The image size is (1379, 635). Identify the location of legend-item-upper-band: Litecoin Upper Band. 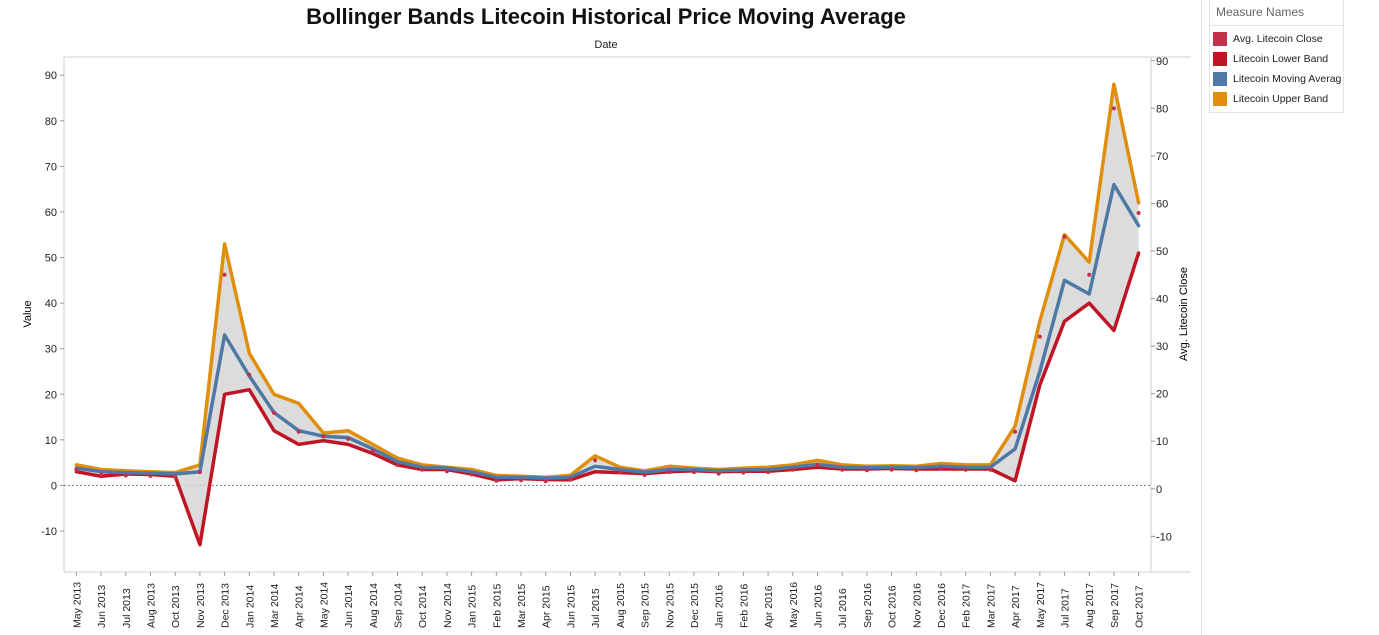
(1276, 99).